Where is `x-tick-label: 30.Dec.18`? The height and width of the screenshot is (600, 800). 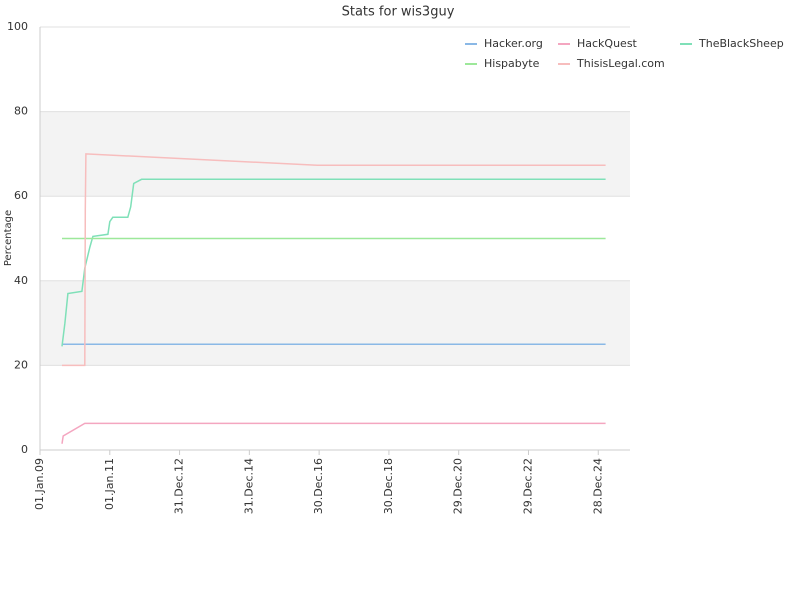
x-tick-label: 30.Dec.18 is located at coordinates (388, 486).